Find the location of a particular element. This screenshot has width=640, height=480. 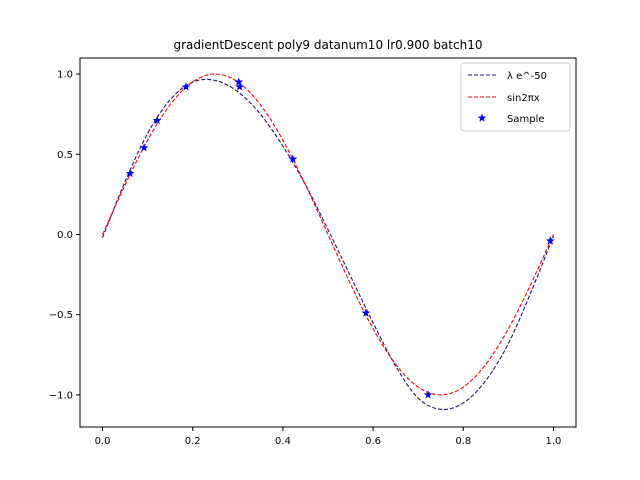

x-tick-label: 1.0 is located at coordinates (554, 441).